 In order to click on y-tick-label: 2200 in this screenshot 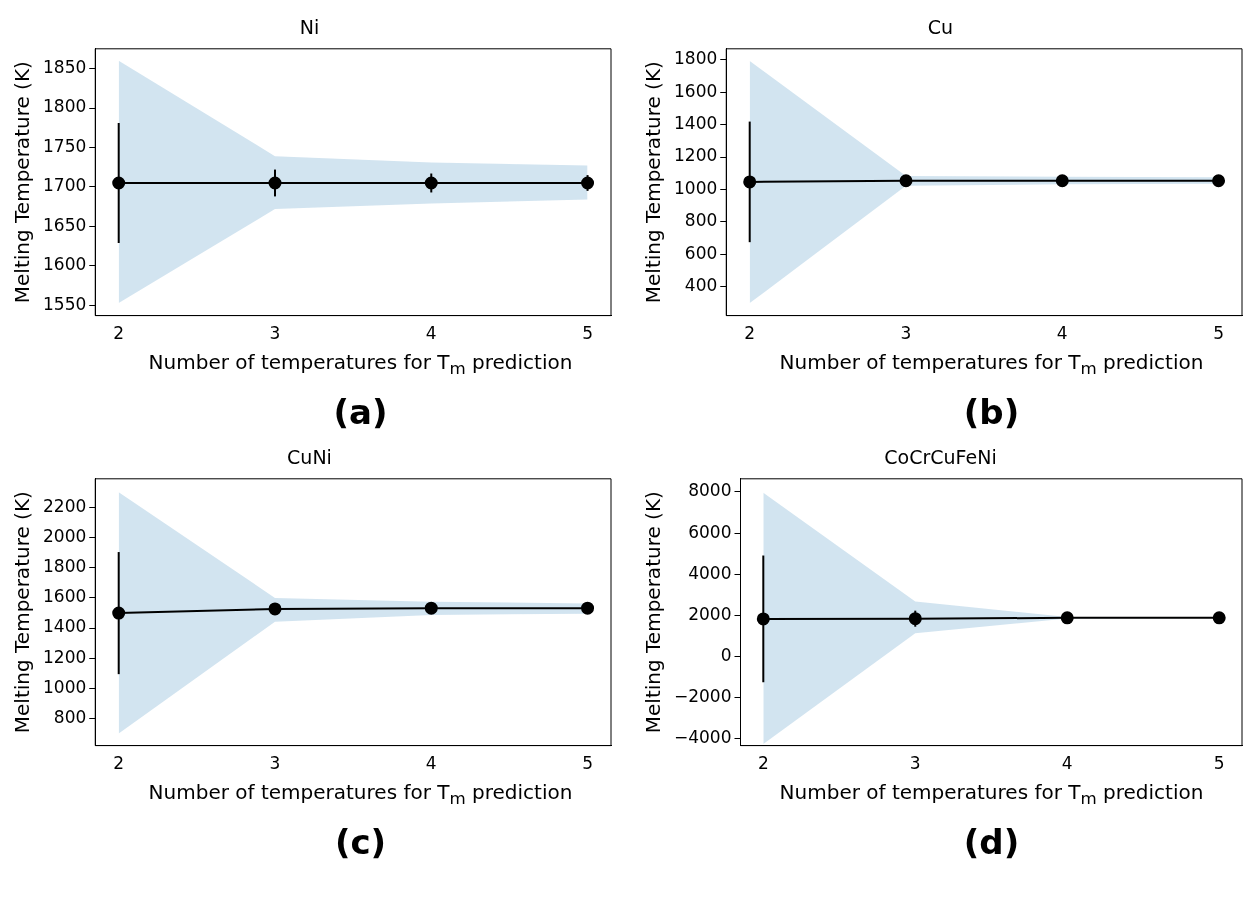, I will do `click(65, 505)`.